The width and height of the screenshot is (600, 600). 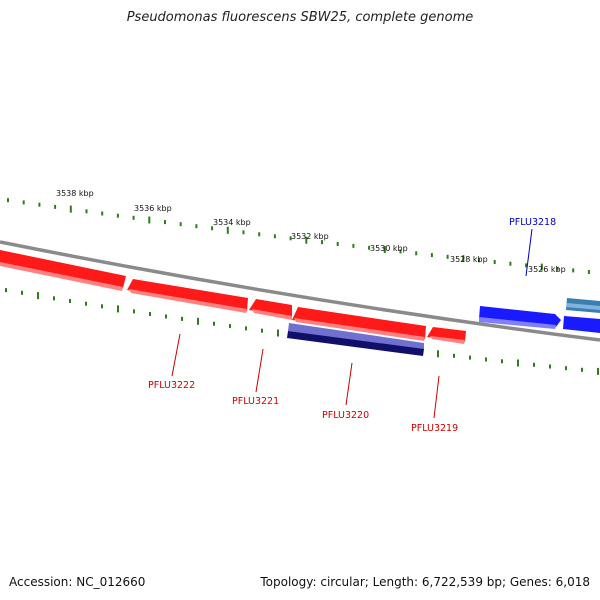 I want to click on scale-label: 3532 kbp, so click(x=310, y=236).